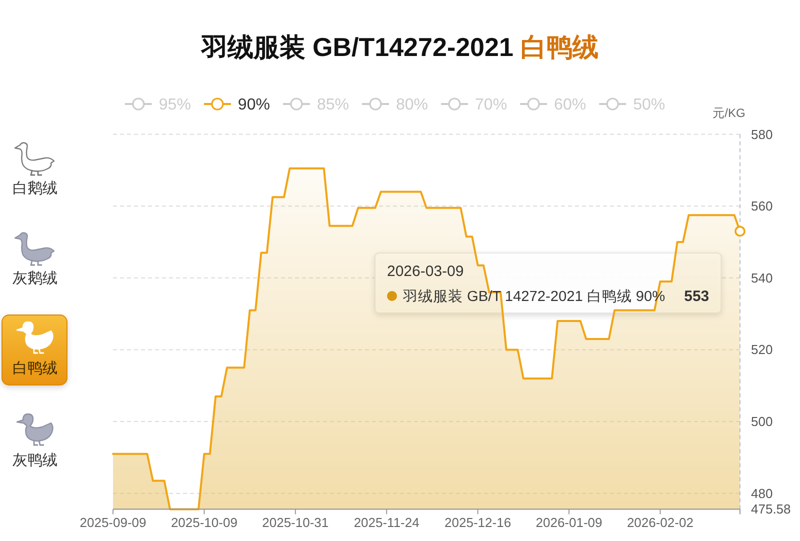 This screenshot has width=800, height=541. Describe the element at coordinates (729, 113) in the screenshot. I see `ylabel: 元/KG` at that location.